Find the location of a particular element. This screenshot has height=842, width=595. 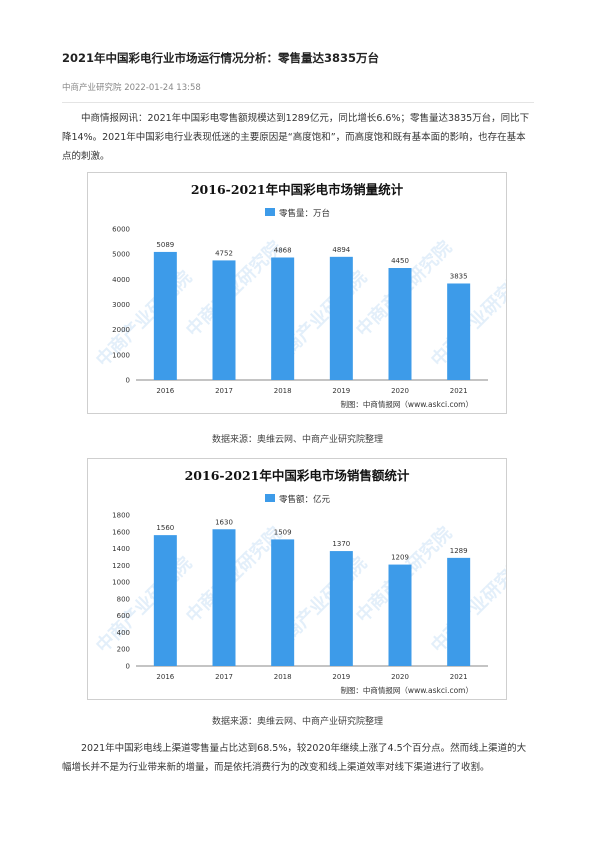

source-note-1: 数据来源：奥维云网、中商产业研究院整理 is located at coordinates (297, 440).